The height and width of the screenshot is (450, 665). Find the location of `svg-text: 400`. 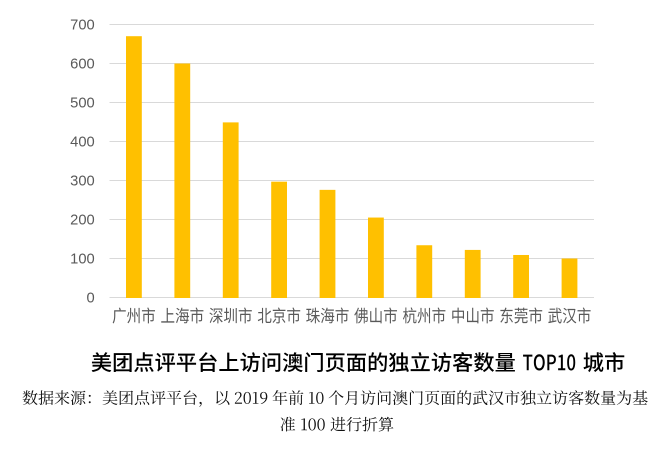

svg-text: 400 is located at coordinates (82, 143).